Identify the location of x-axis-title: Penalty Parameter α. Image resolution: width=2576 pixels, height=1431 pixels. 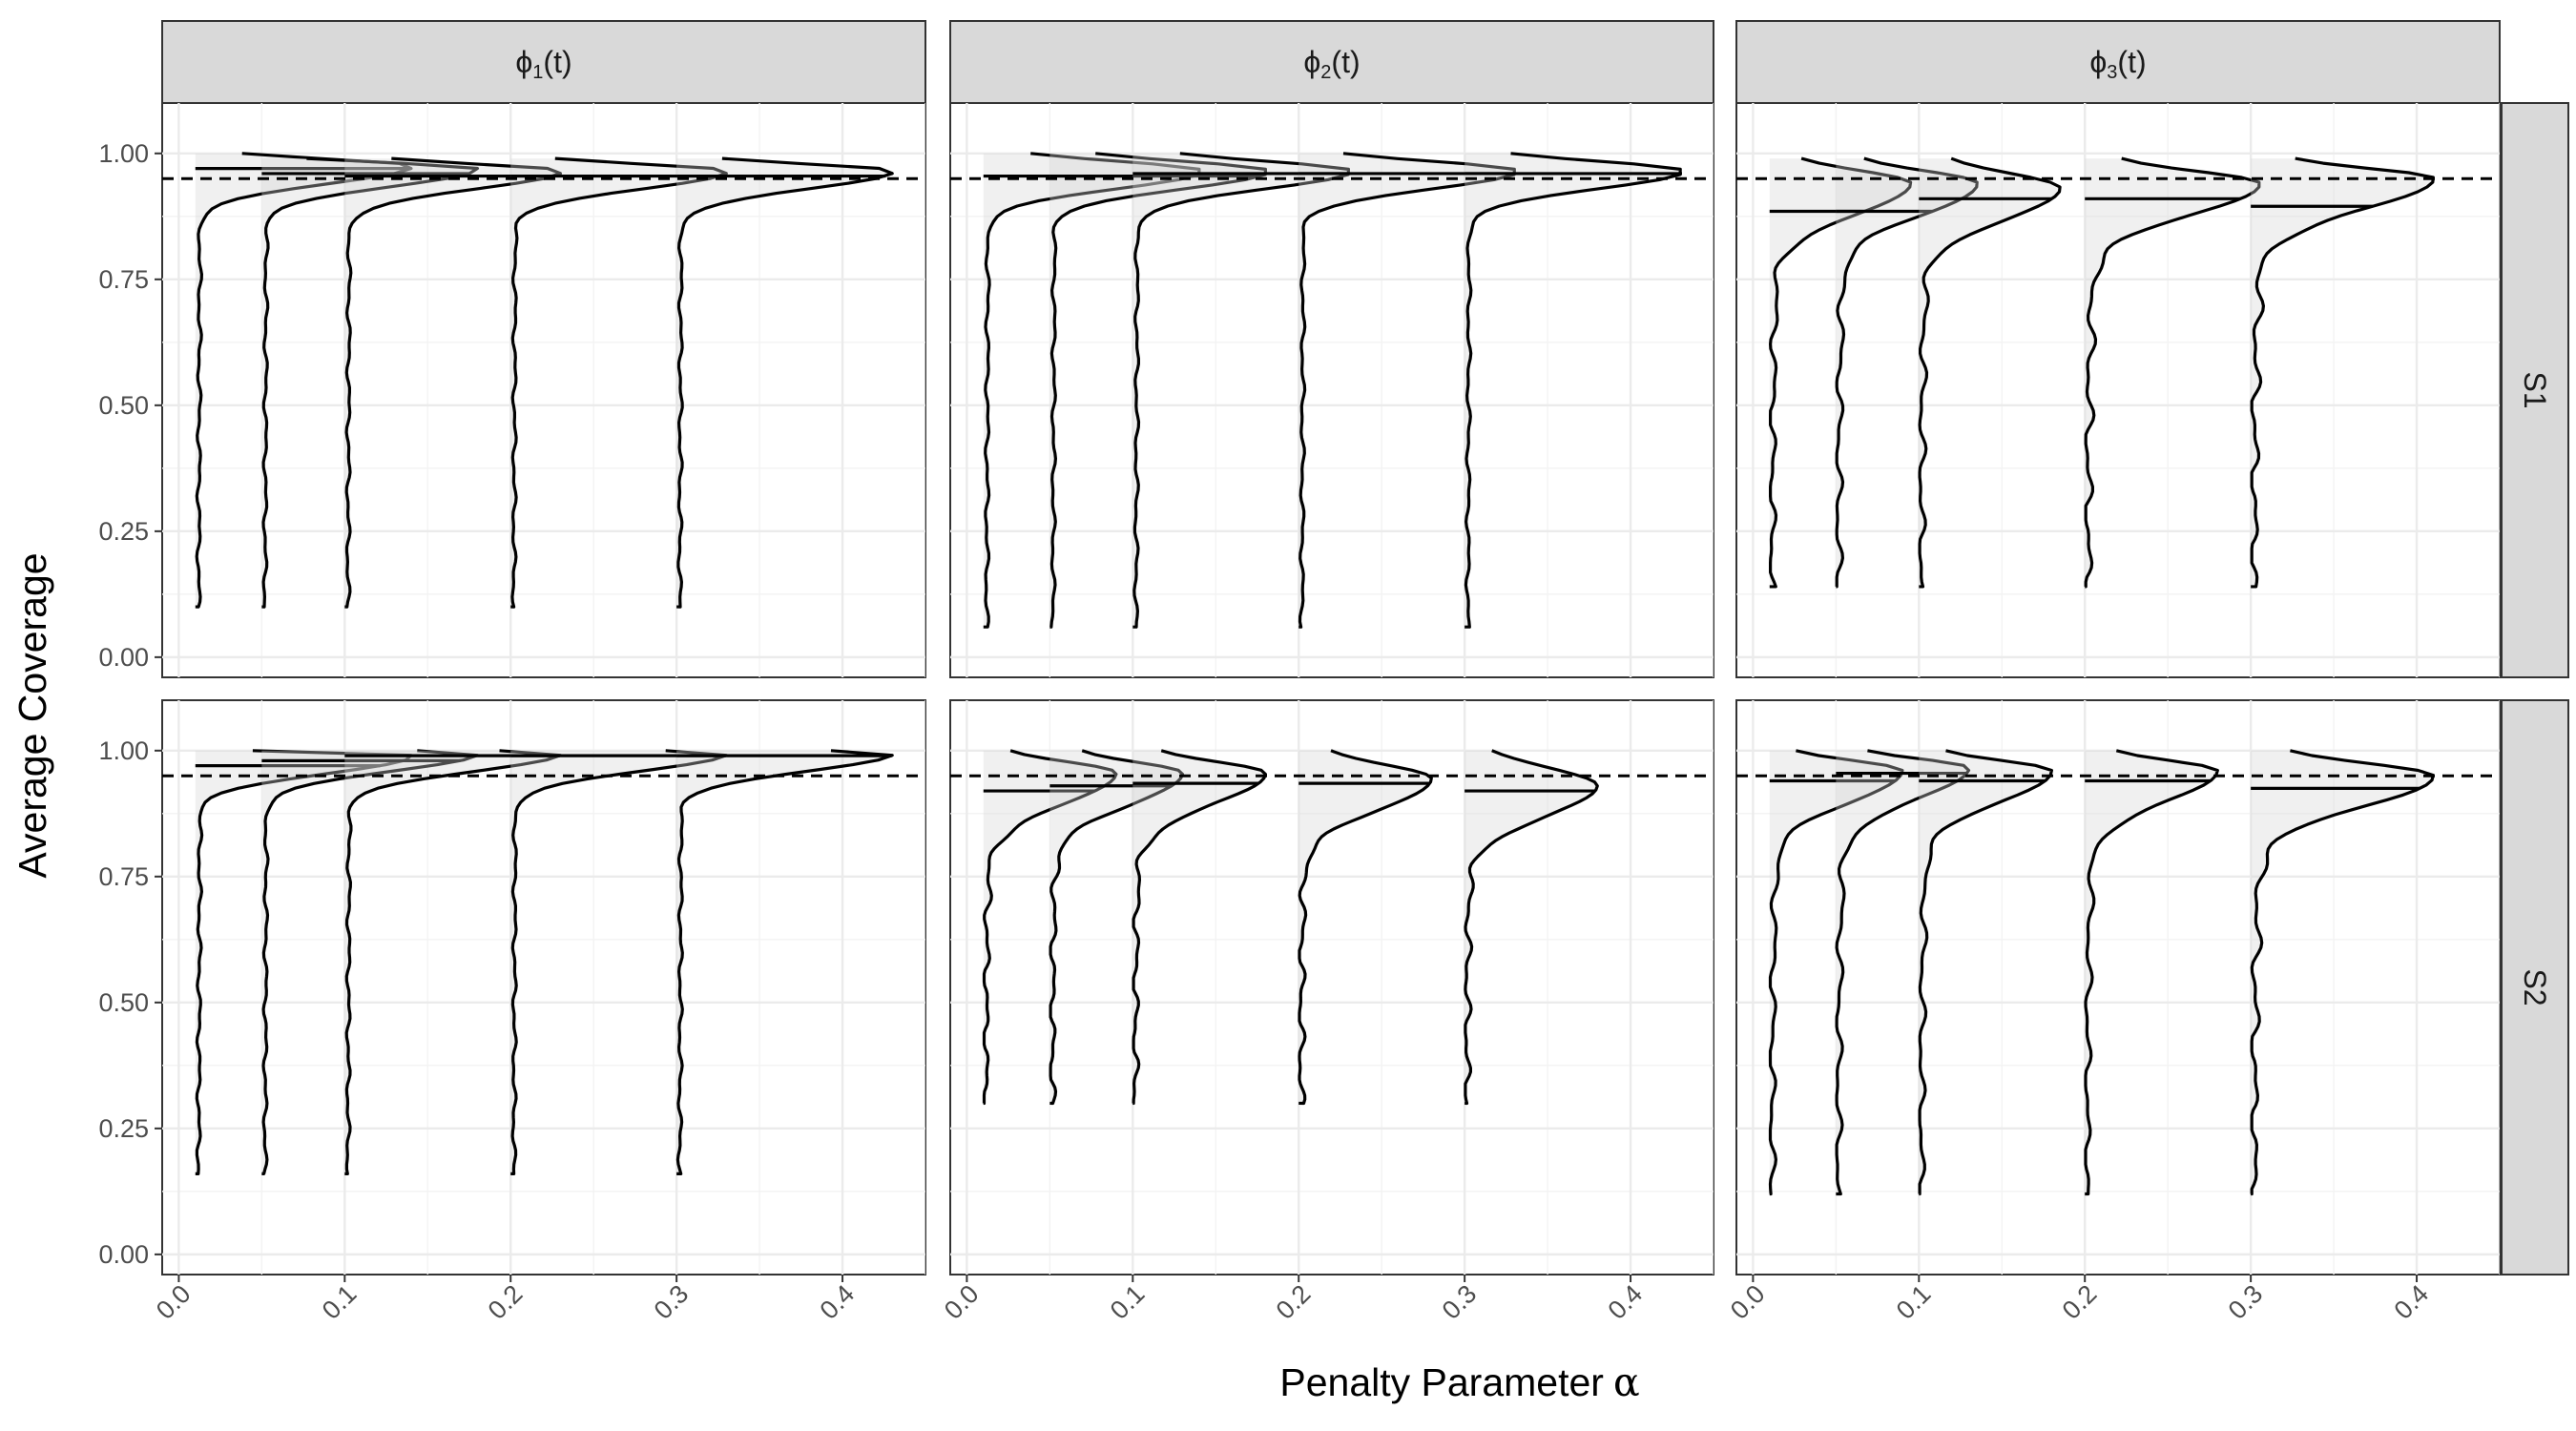
(1459, 1382).